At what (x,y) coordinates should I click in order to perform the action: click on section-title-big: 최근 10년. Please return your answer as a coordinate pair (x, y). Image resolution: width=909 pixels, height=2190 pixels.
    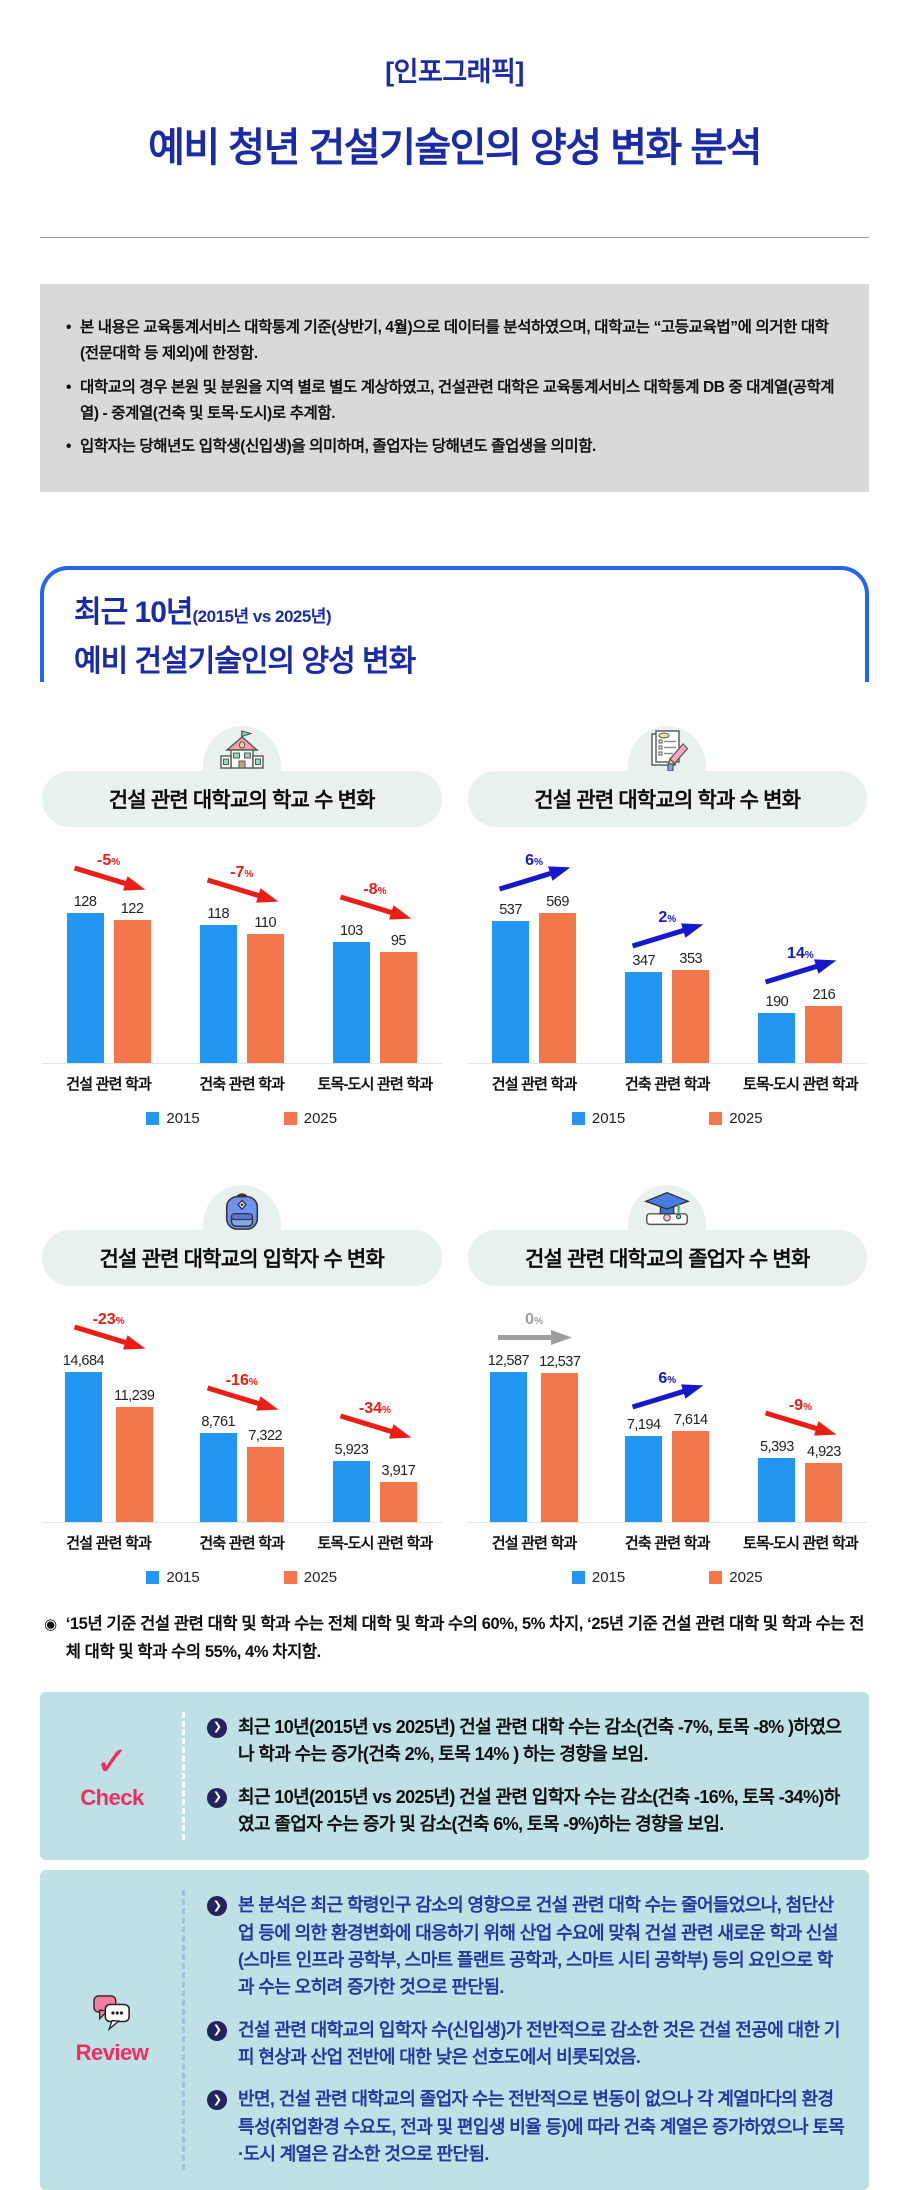
    Looking at the image, I should click on (134, 612).